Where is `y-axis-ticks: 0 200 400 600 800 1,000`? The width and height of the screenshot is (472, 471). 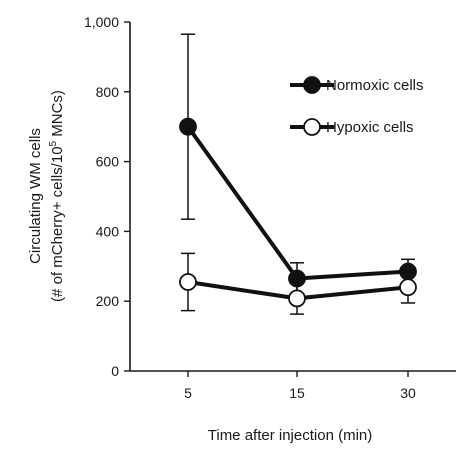
y-axis-ticks: 0 200 400 600 800 1,000 is located at coordinates (107, 196).